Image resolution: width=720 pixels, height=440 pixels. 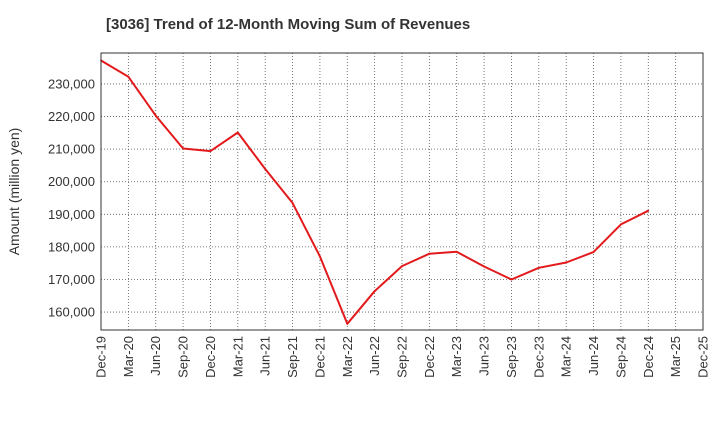 I want to click on x-tick-label: Sep-21, so click(x=292, y=357).